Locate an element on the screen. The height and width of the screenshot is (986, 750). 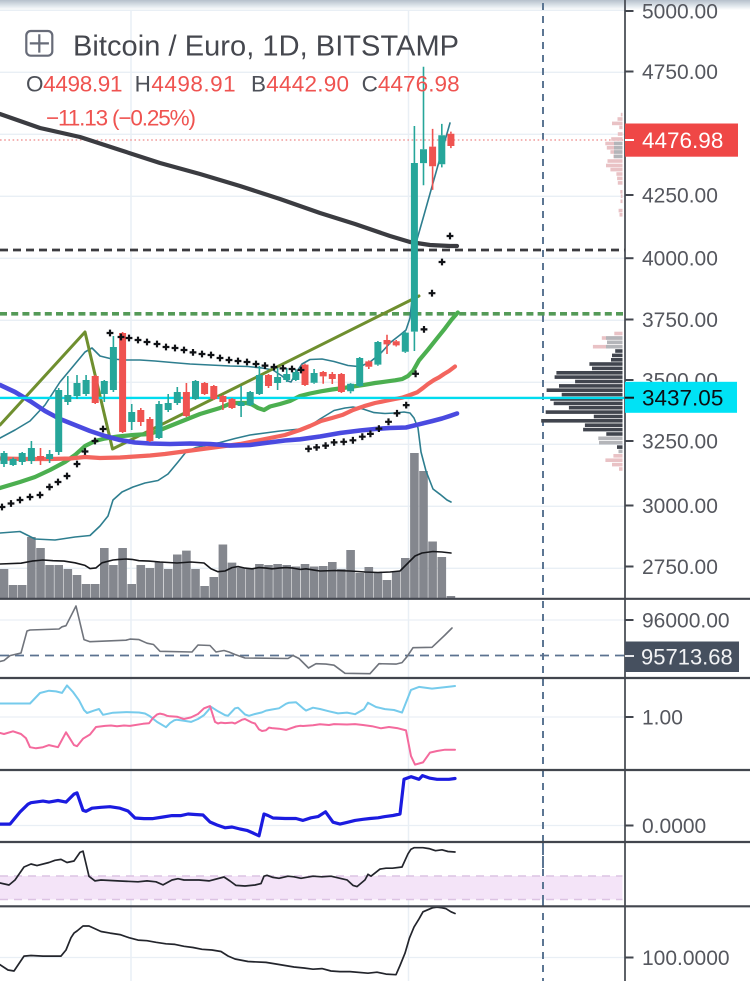
svg-text: 4476.98 is located at coordinates (682, 140).